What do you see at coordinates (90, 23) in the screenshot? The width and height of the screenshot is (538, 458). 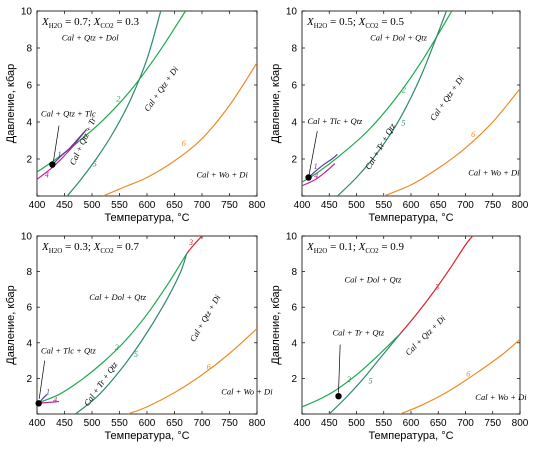 I see `panel-header: XH2O = 0.7; XCO2 = 0.3` at bounding box center [90, 23].